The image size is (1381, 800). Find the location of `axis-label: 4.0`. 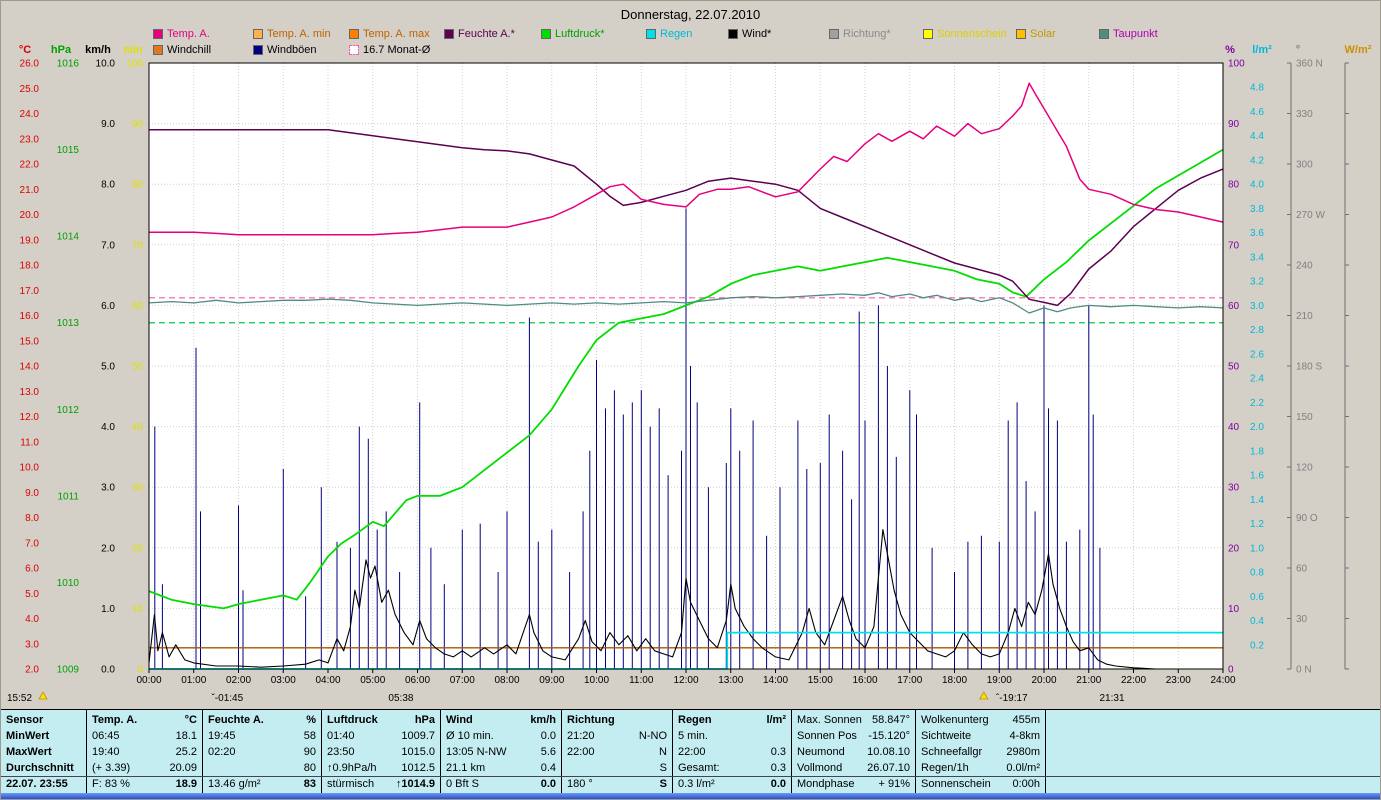

axis-label: 4.0 is located at coordinates (108, 427).